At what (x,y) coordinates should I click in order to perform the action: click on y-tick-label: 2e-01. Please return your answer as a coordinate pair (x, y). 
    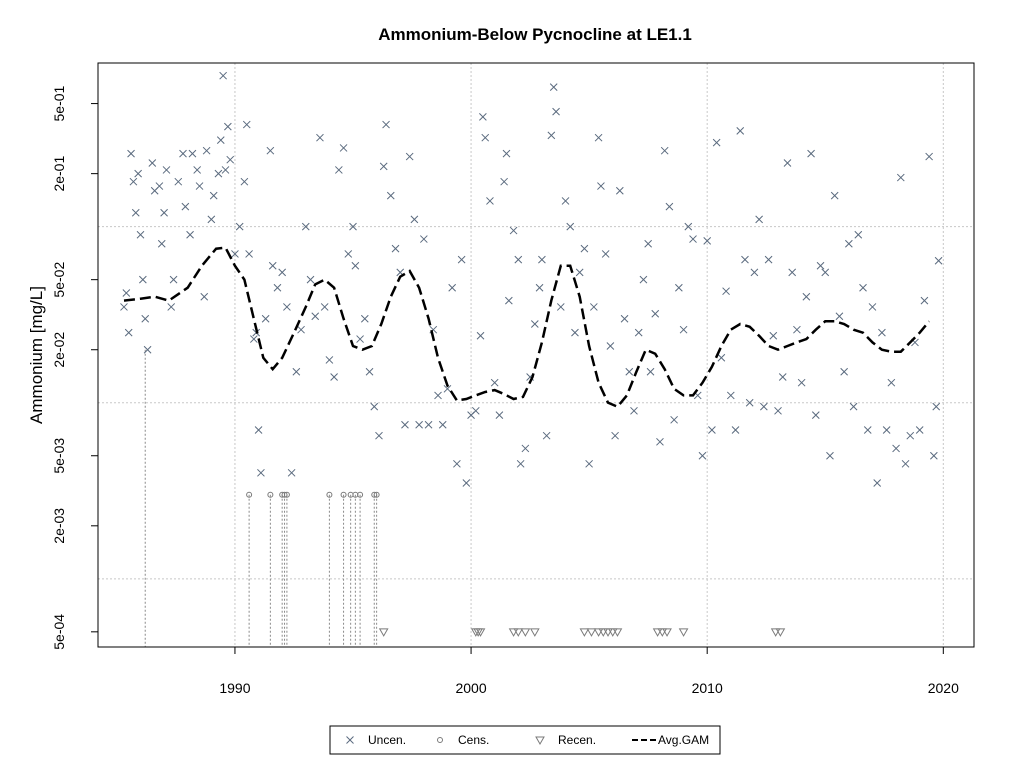
    Looking at the image, I should click on (59, 174).